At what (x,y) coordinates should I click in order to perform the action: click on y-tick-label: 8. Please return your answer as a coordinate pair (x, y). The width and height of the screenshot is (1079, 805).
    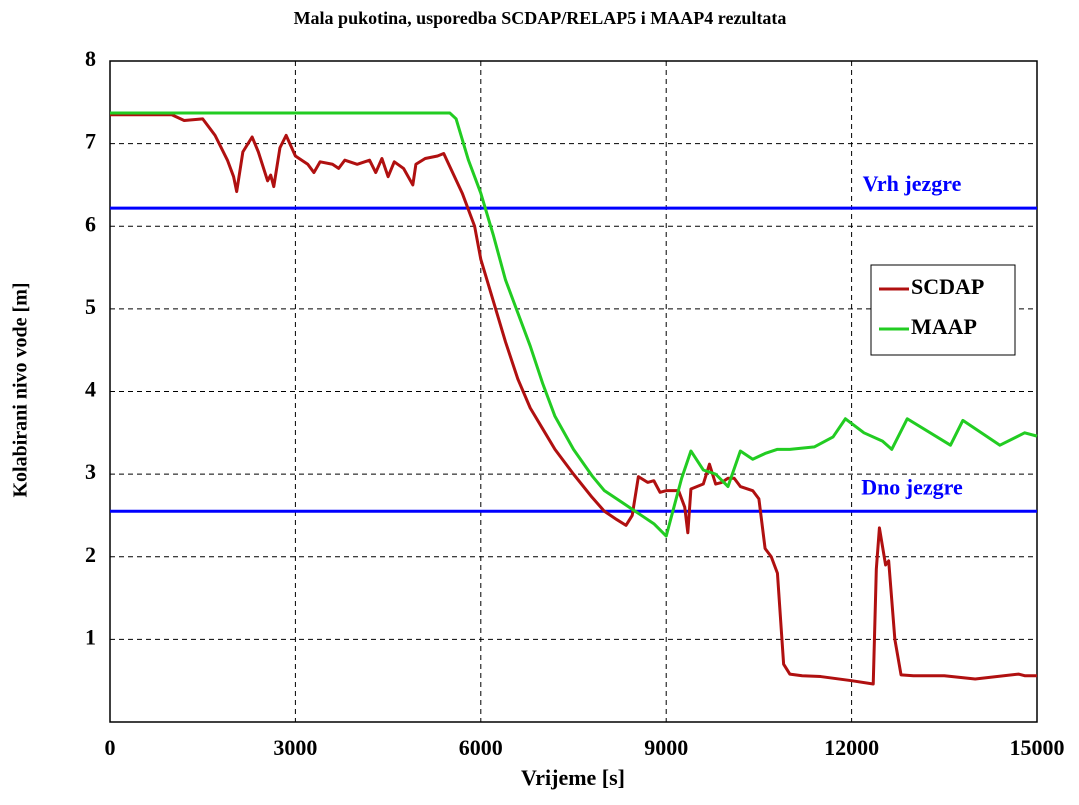
    Looking at the image, I should click on (90, 58).